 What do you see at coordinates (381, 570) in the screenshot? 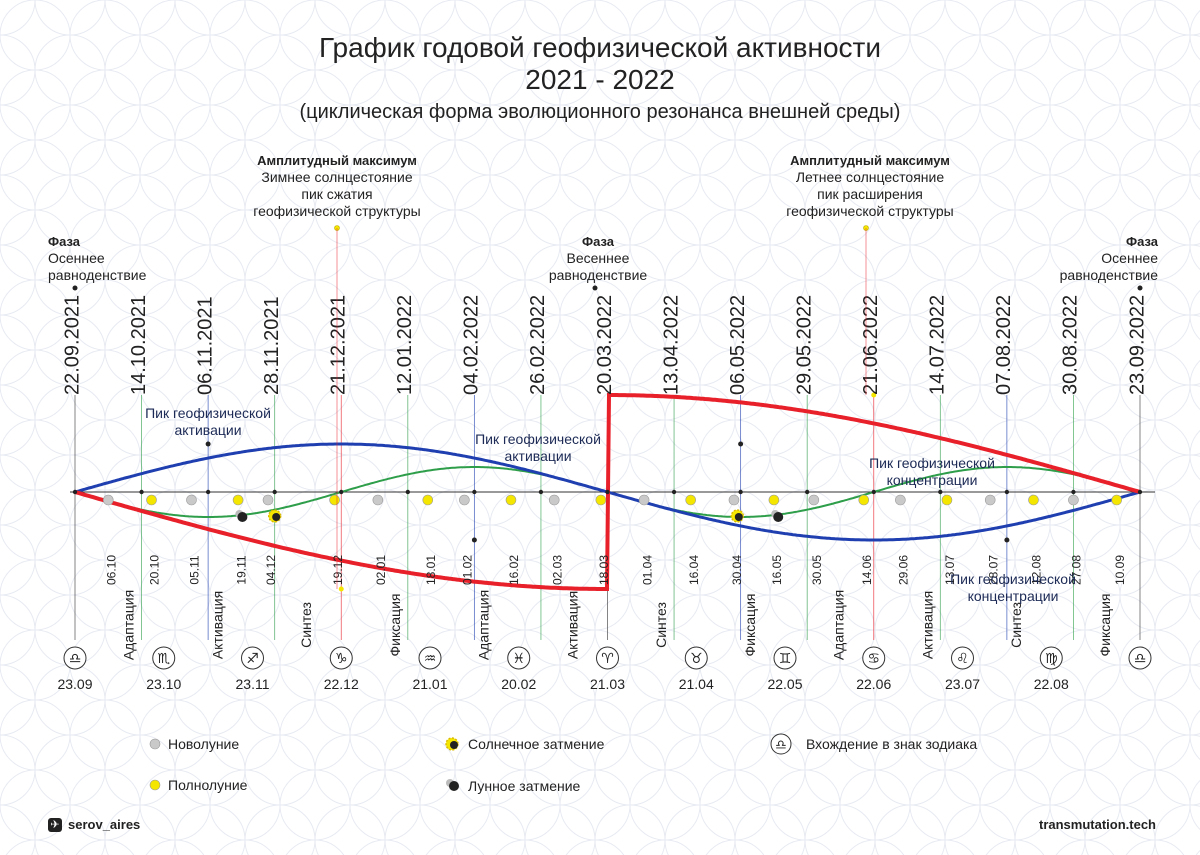
I see `moon-date-label: 02.01` at bounding box center [381, 570].